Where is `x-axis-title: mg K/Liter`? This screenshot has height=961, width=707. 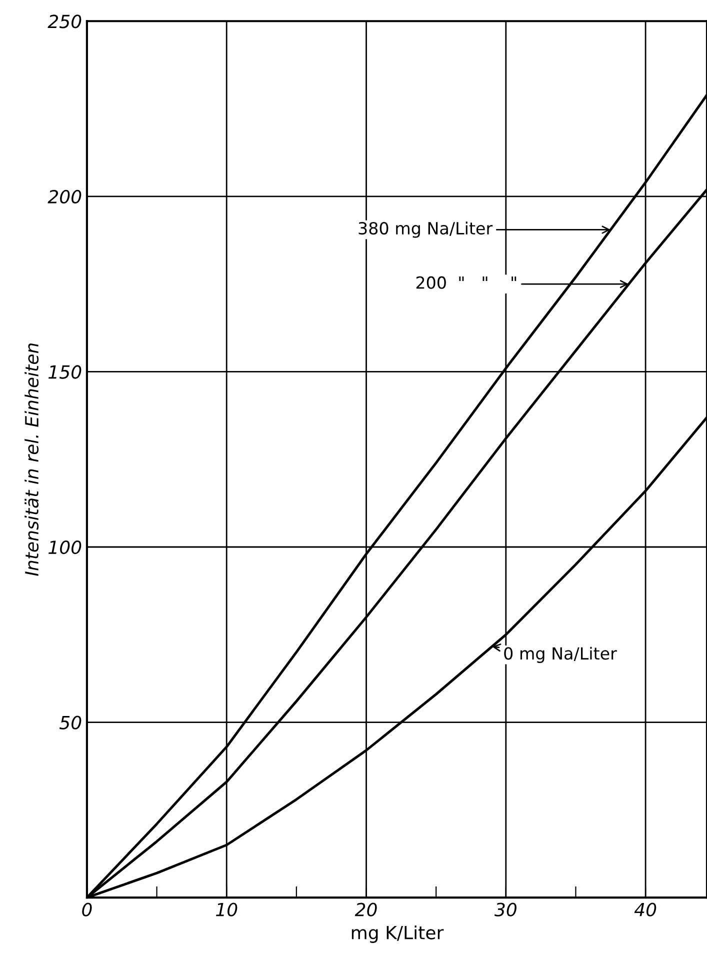 x-axis-title: mg K/Liter is located at coordinates (398, 934).